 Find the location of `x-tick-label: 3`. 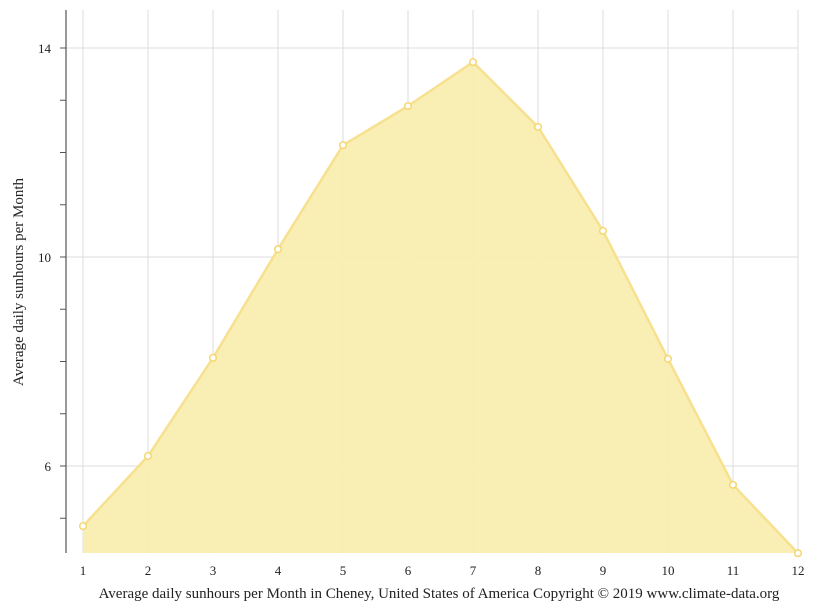

x-tick-label: 3 is located at coordinates (213, 570).